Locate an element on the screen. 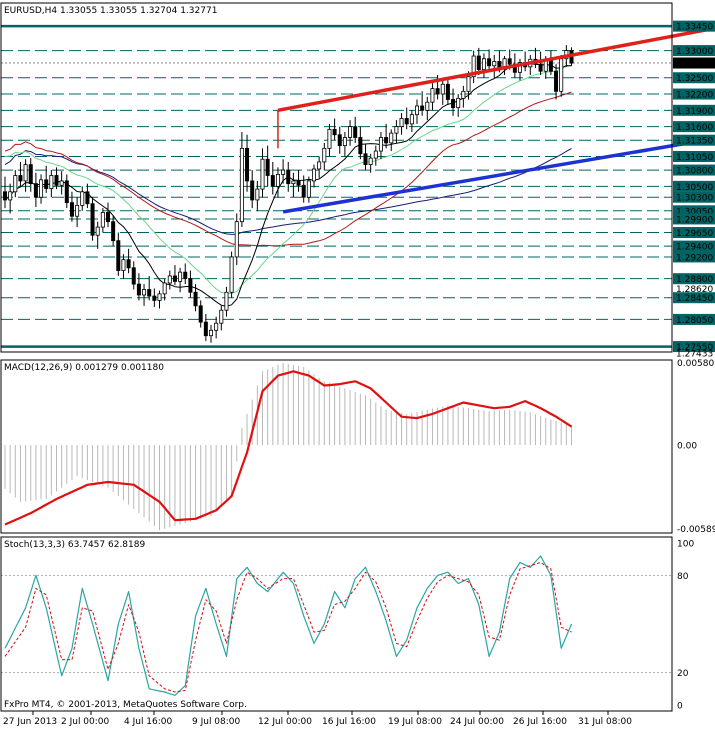  macd-tick-label: -0.005895 is located at coordinates (696, 530).